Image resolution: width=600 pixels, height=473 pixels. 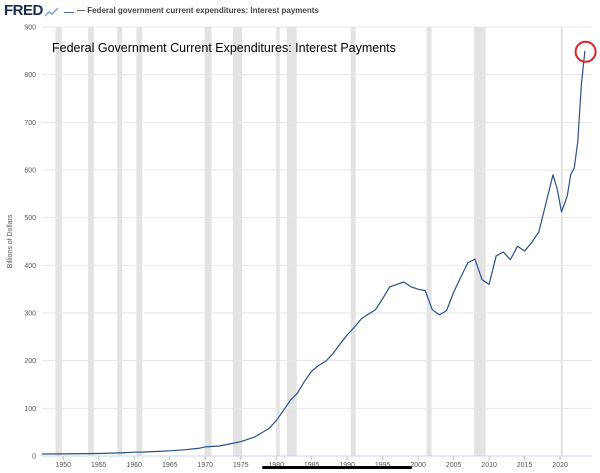 What do you see at coordinates (30, 266) in the screenshot?
I see `y-tick-label: 400` at bounding box center [30, 266].